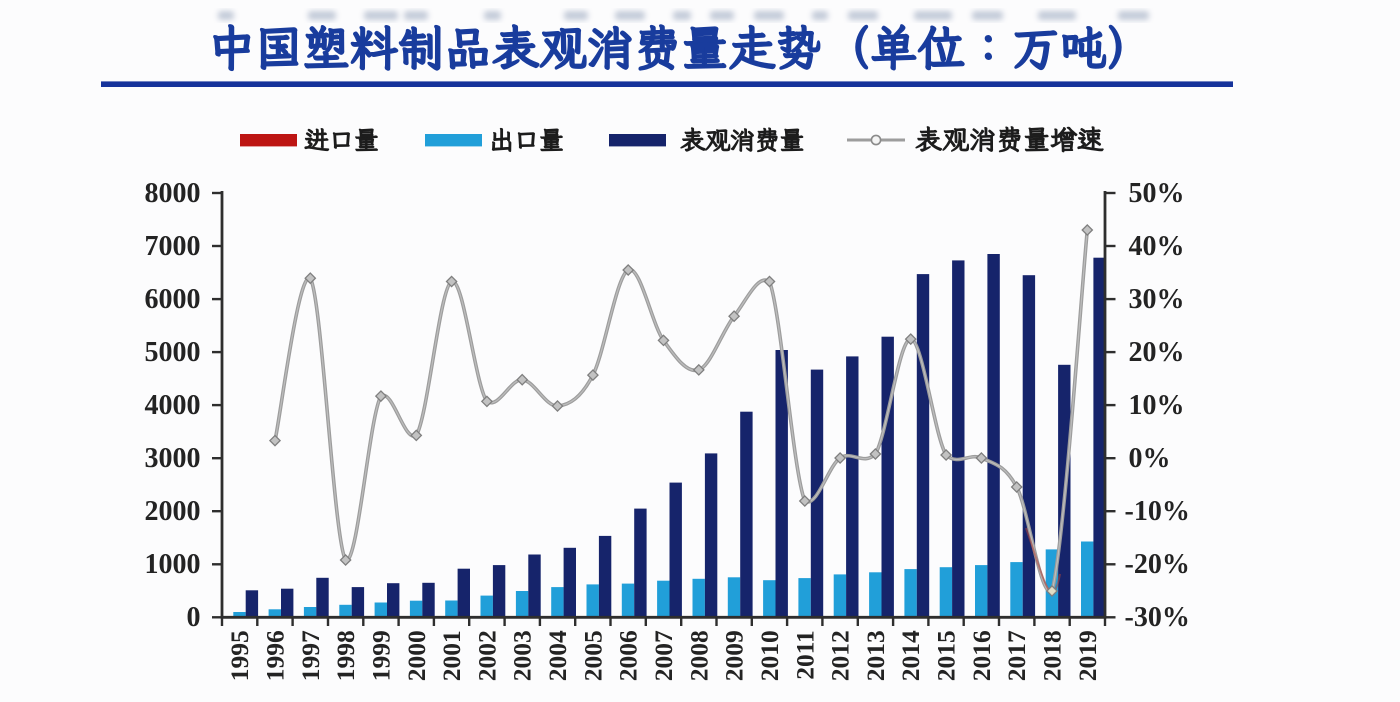  Describe the element at coordinates (840, 655) in the screenshot. I see `svg-text: 2012` at that location.